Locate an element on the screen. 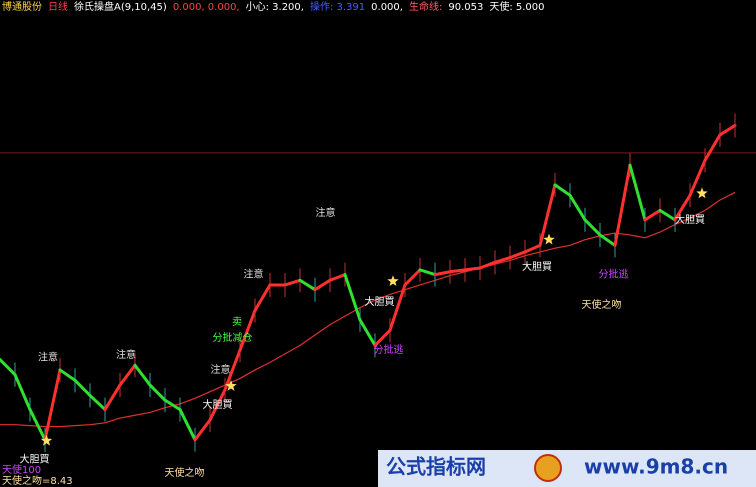 The width and height of the screenshot is (756, 487). watermark-box is located at coordinates (567, 468).